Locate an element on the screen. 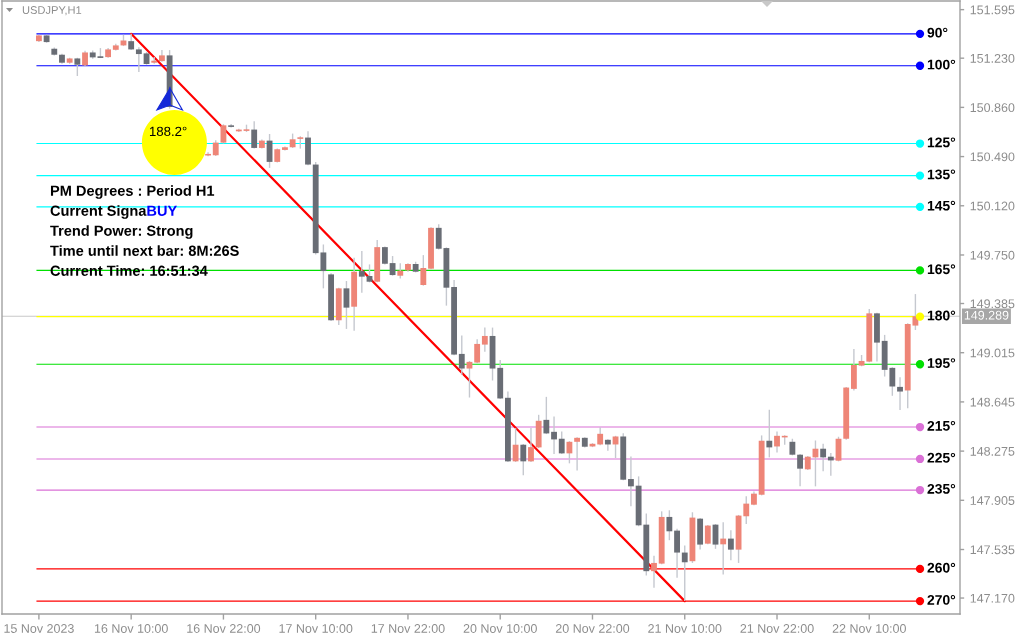 The height and width of the screenshot is (640, 1024). y-tick-label: 150.120 is located at coordinates (992, 206).